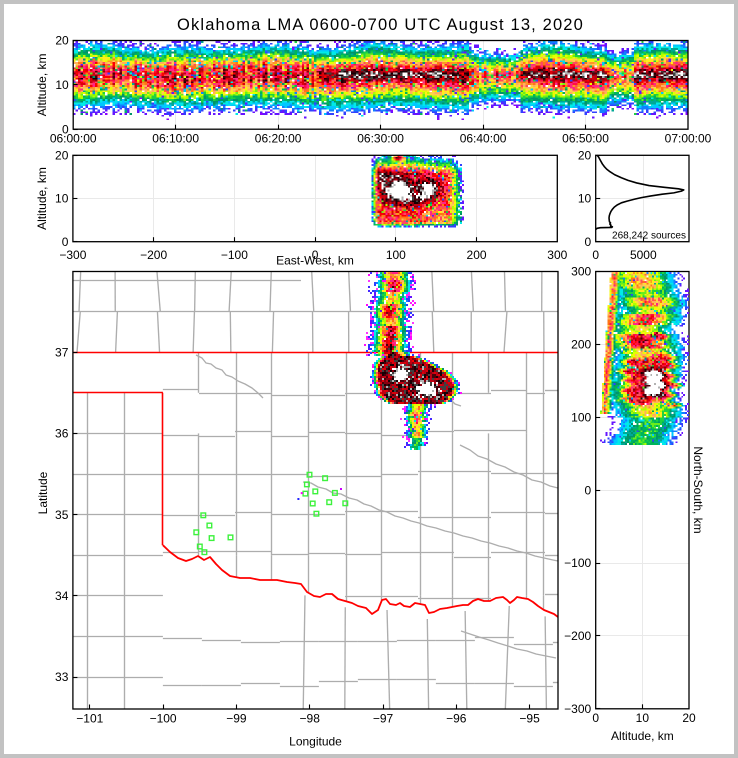 Image resolution: width=738 pixels, height=758 pixels. I want to click on svg-text: −99, so click(236, 718).